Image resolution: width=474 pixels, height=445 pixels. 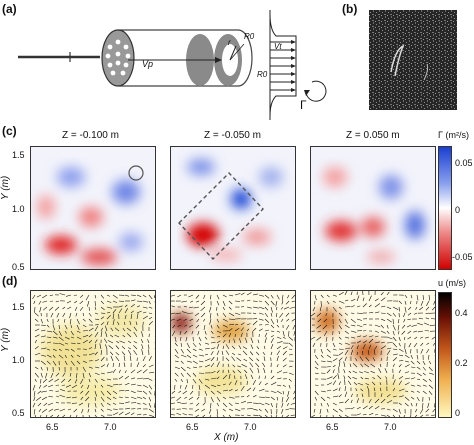 I want to click on d-xaxis-label: X (m), so click(x=226, y=437).